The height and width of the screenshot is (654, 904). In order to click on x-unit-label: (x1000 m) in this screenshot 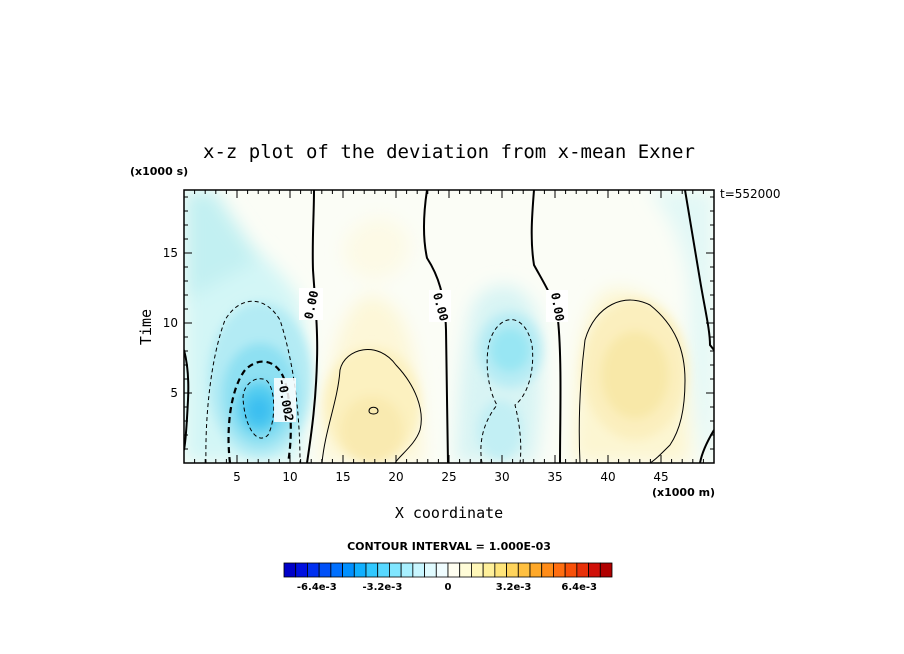, I will do `click(683, 492)`.